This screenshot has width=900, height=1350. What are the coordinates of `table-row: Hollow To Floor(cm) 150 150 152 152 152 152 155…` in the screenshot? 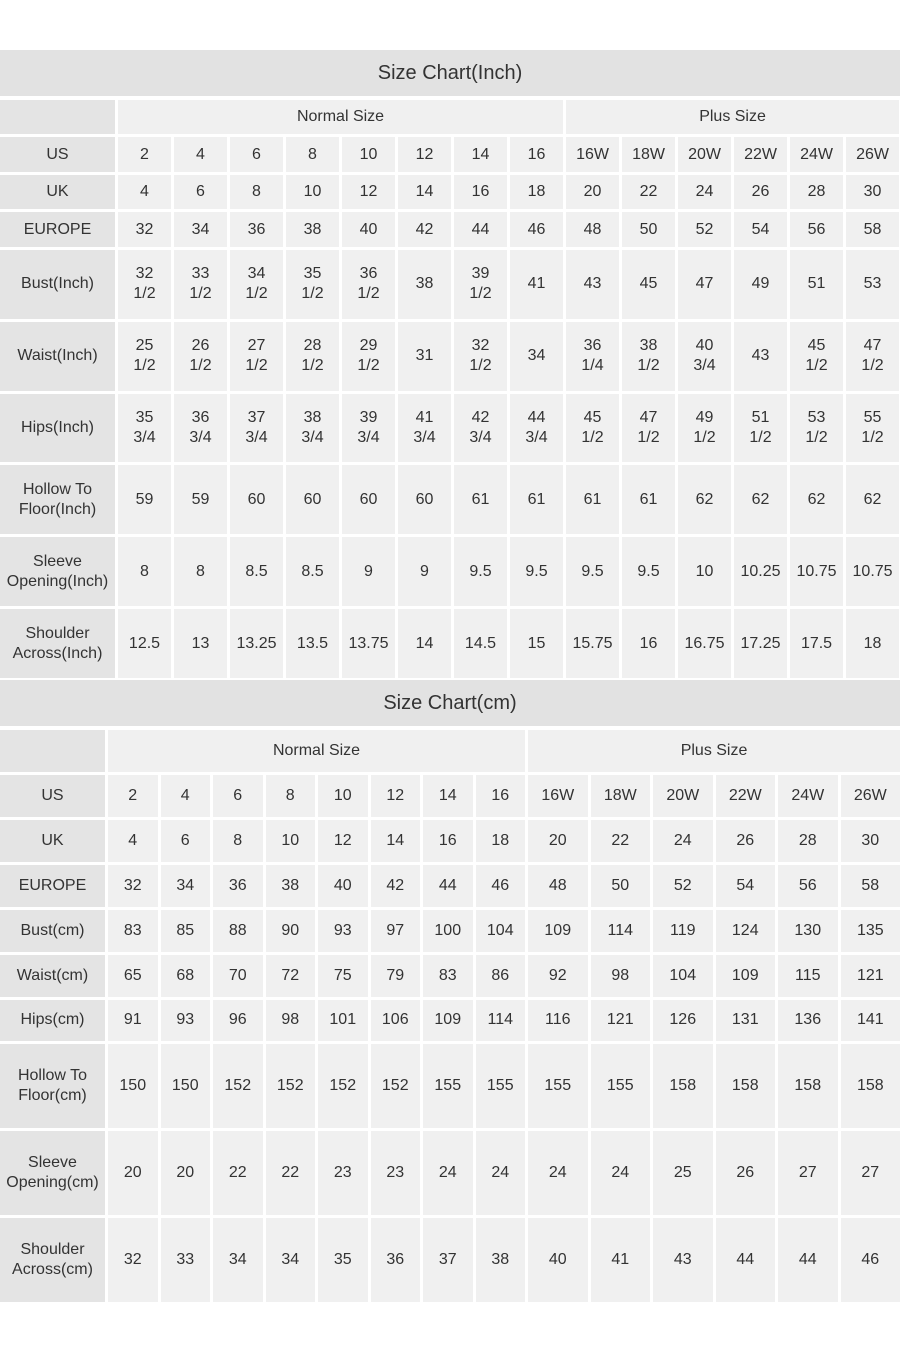 It's located at (450, 1086).